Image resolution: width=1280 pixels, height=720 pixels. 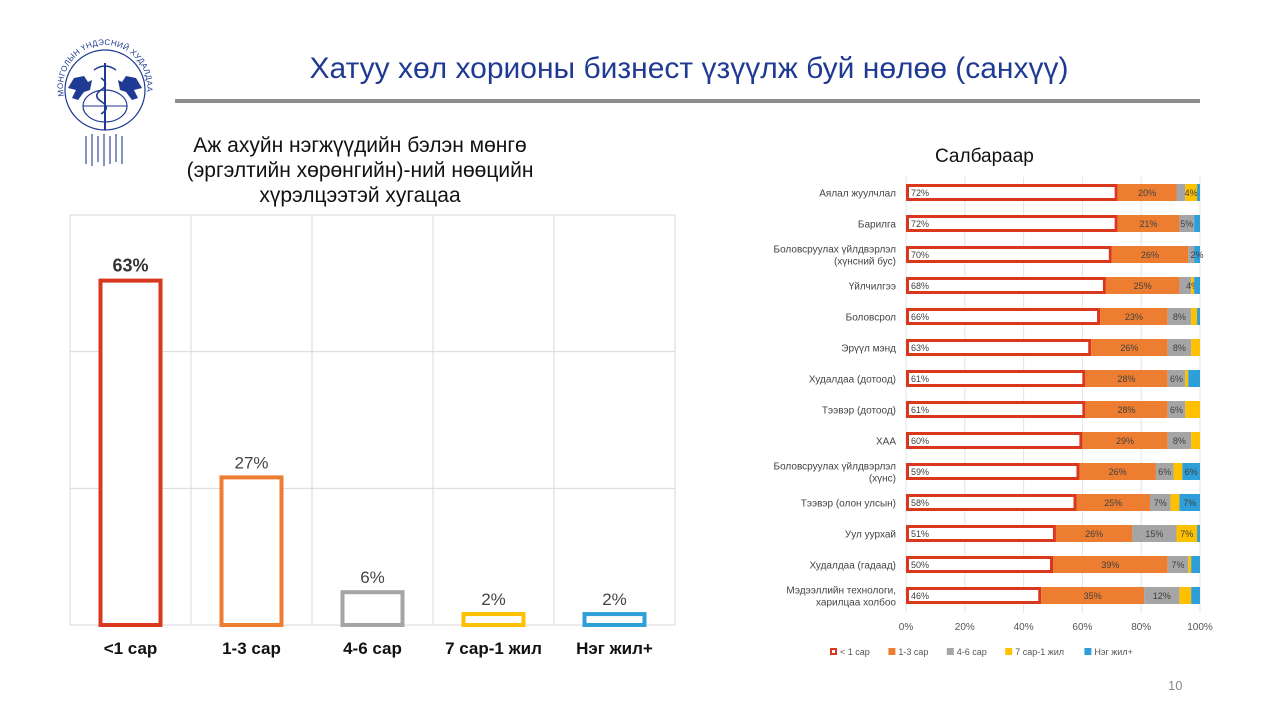 I want to click on segment-value-label: 50%, so click(x=920, y=565).